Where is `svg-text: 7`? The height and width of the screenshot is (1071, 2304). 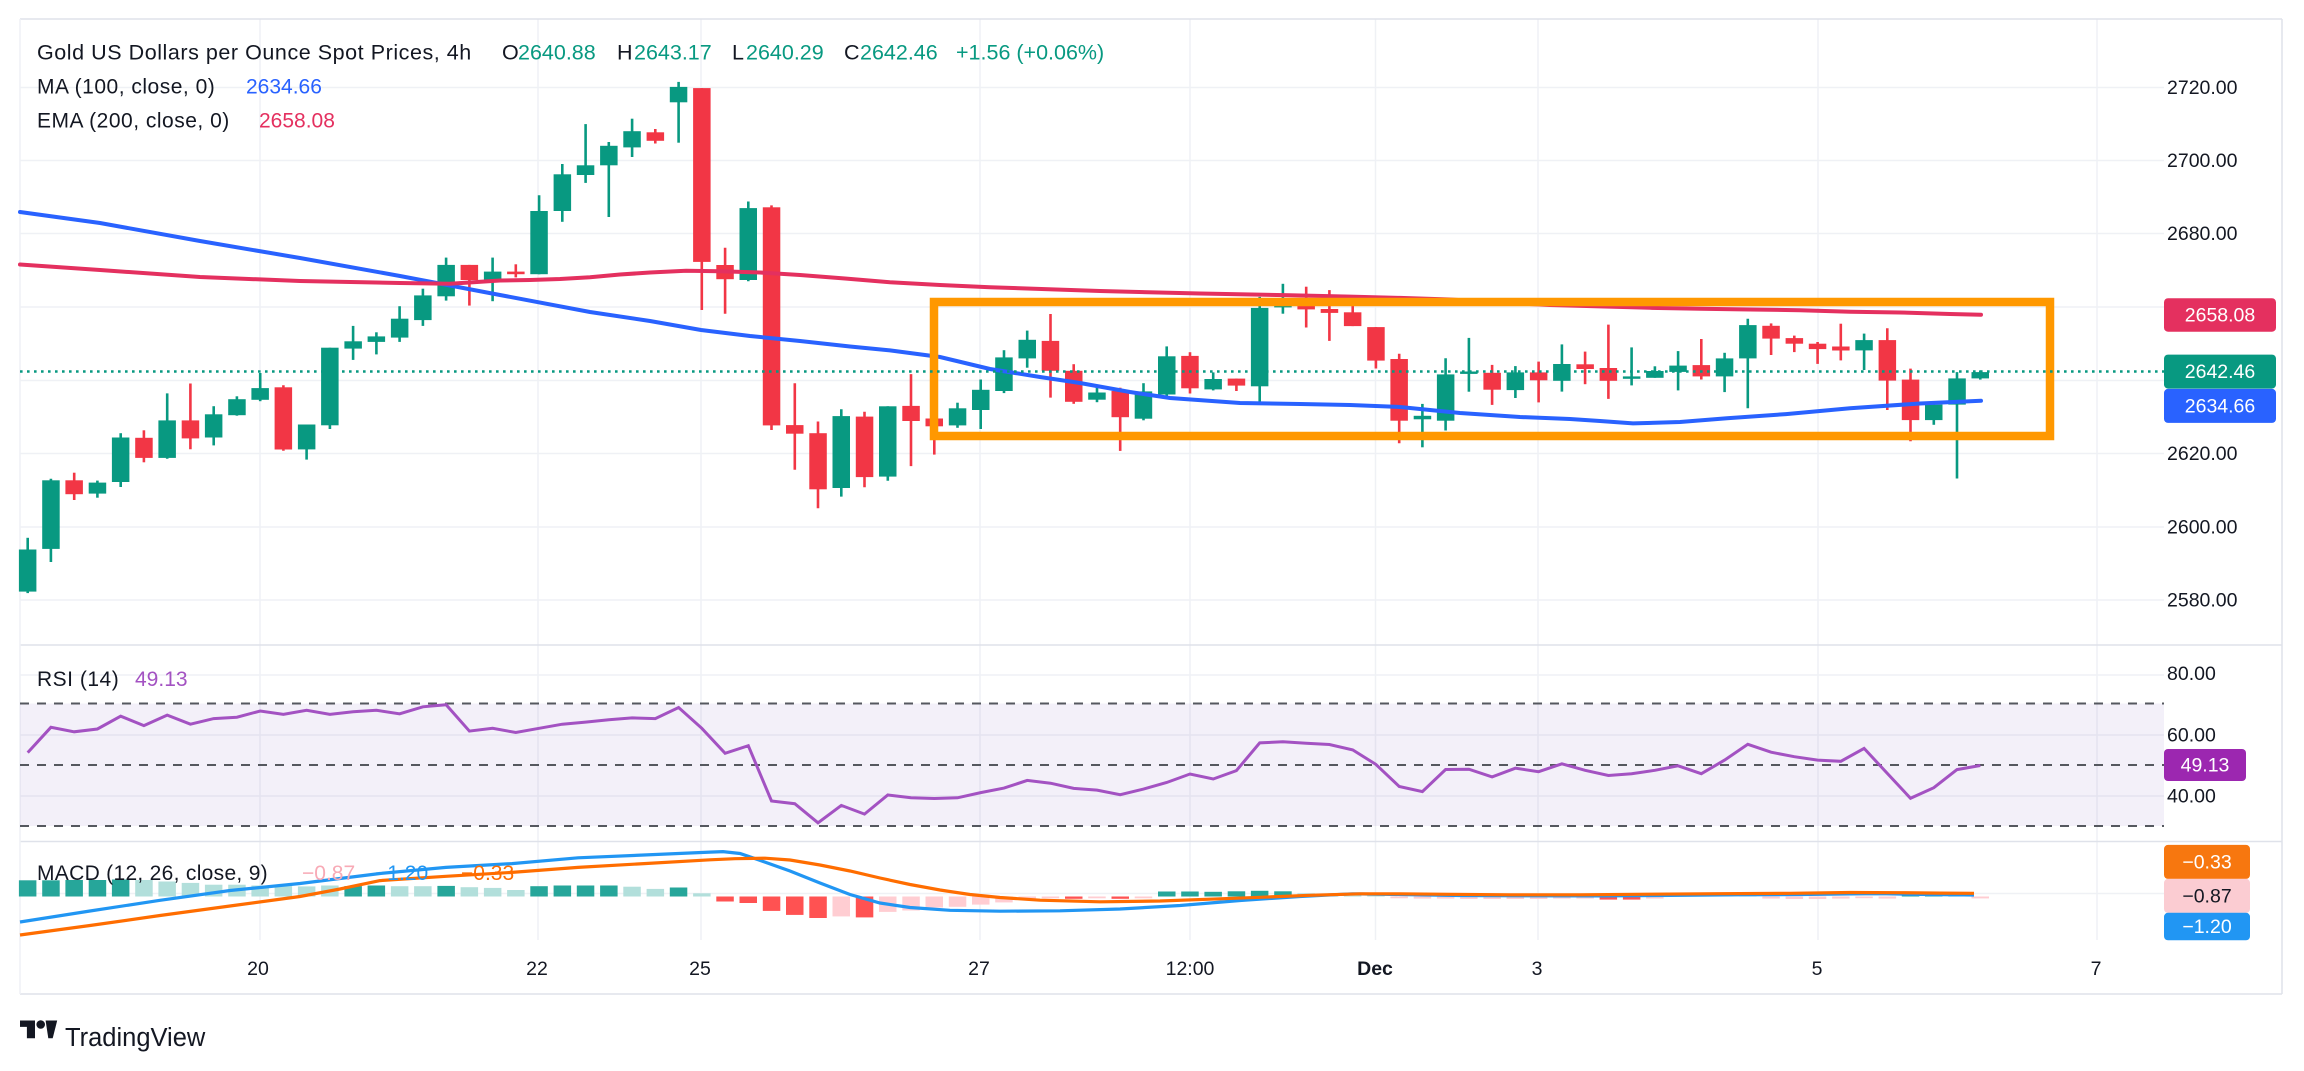 svg-text: 7 is located at coordinates (2096, 969).